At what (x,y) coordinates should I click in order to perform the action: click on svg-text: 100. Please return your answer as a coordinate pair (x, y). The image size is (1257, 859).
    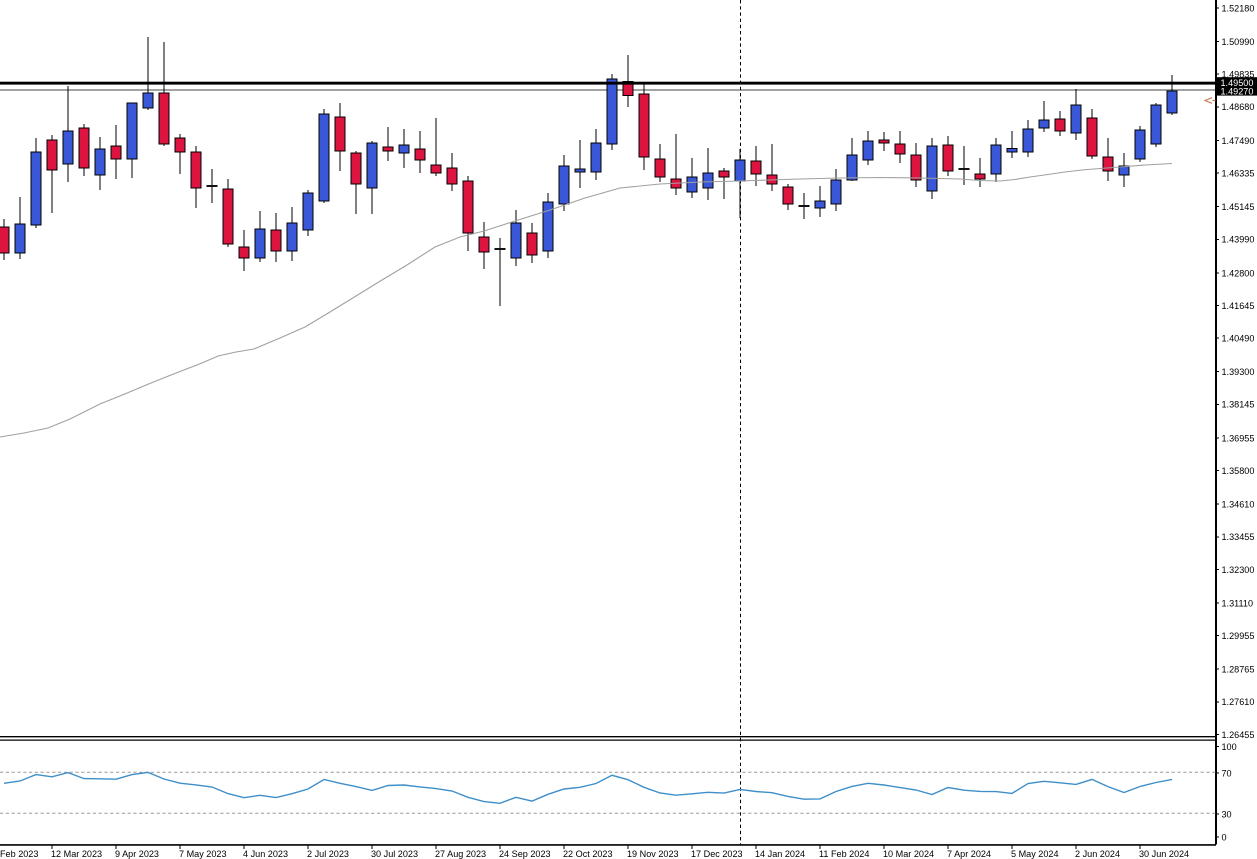
    Looking at the image, I should click on (1229, 747).